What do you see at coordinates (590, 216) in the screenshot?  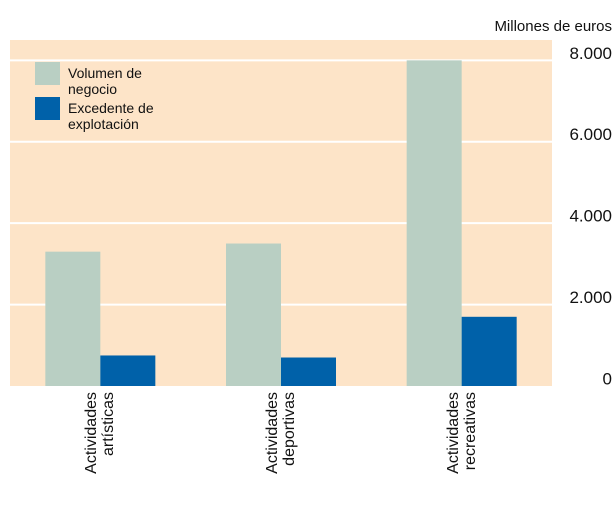 I see `y-tick-label: 4.000` at bounding box center [590, 216].